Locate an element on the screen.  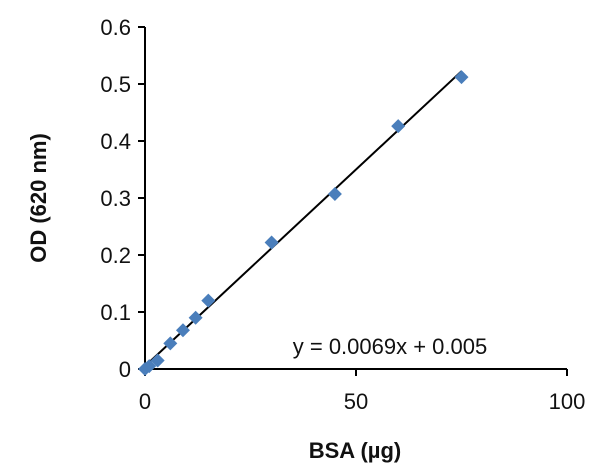
y-tick-label: 0.6 is located at coordinates (115, 27).